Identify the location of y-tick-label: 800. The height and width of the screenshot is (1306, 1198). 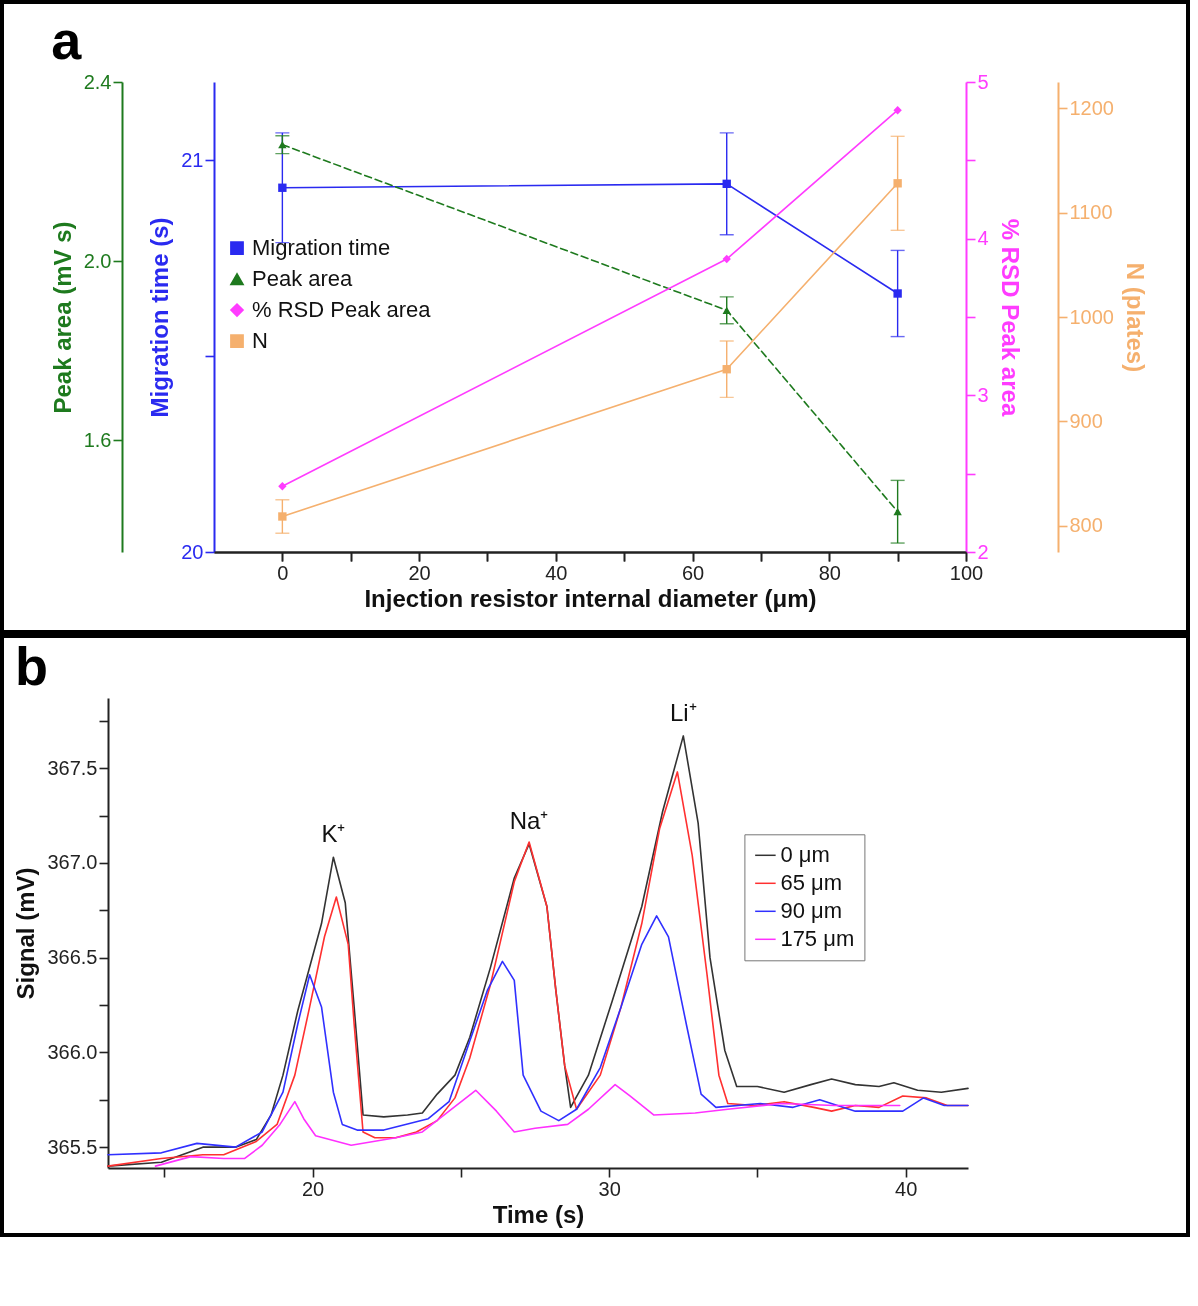
(1086, 525).